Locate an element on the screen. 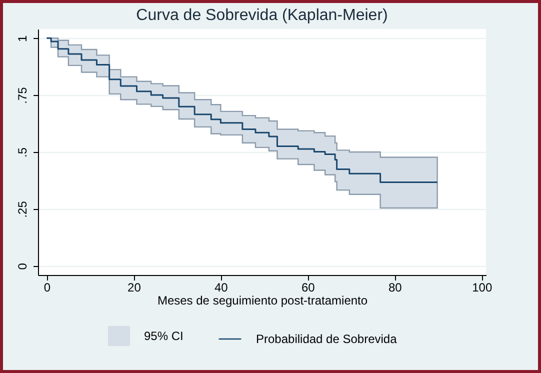 Image resolution: width=541 pixels, height=373 pixels. x-tick-label: 0 is located at coordinates (47, 287).